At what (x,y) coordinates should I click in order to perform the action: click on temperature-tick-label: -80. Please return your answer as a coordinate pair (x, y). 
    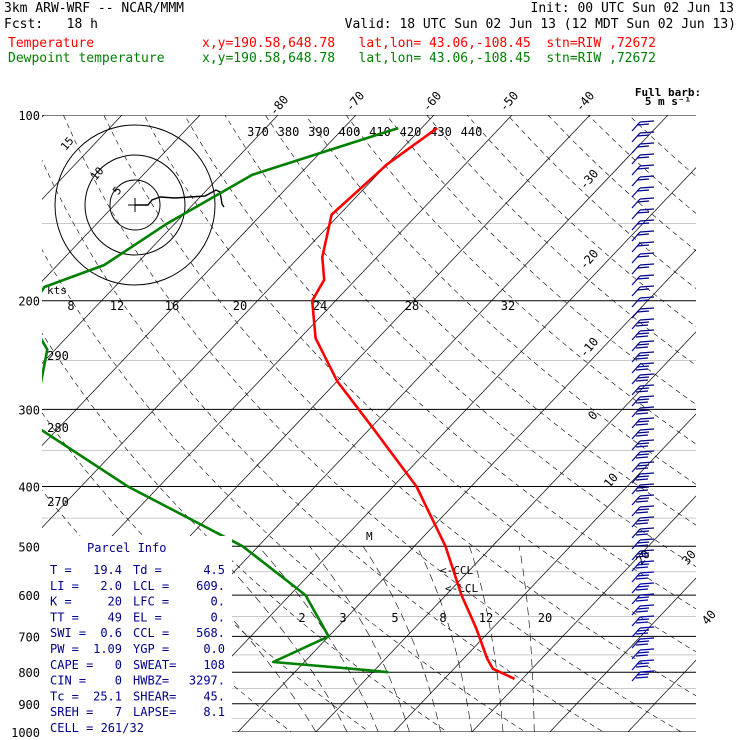
    Looking at the image, I should click on (279, 106).